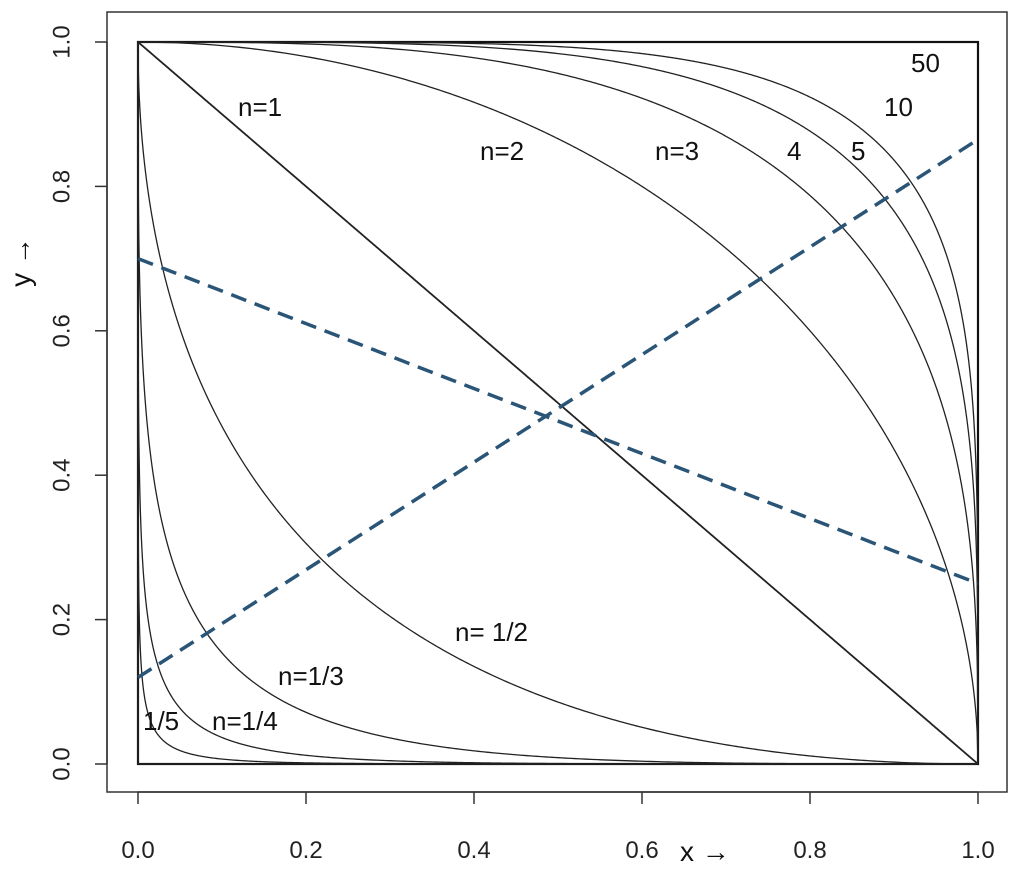  I want to click on curve-label: n=2, so click(502, 151).